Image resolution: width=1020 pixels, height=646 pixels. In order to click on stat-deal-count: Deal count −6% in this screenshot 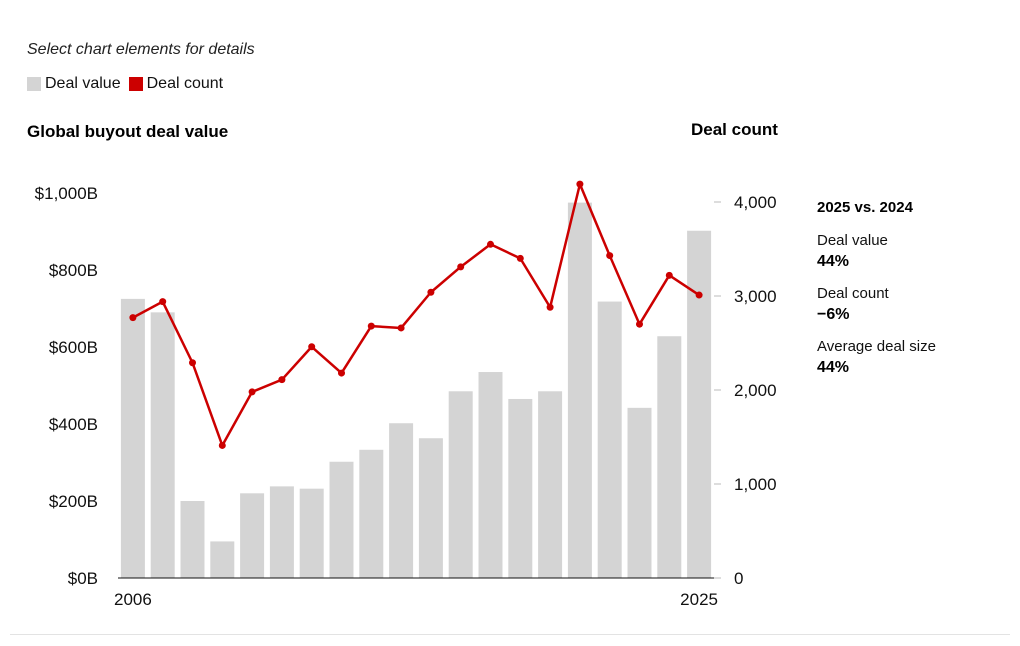, I will do `click(912, 304)`.